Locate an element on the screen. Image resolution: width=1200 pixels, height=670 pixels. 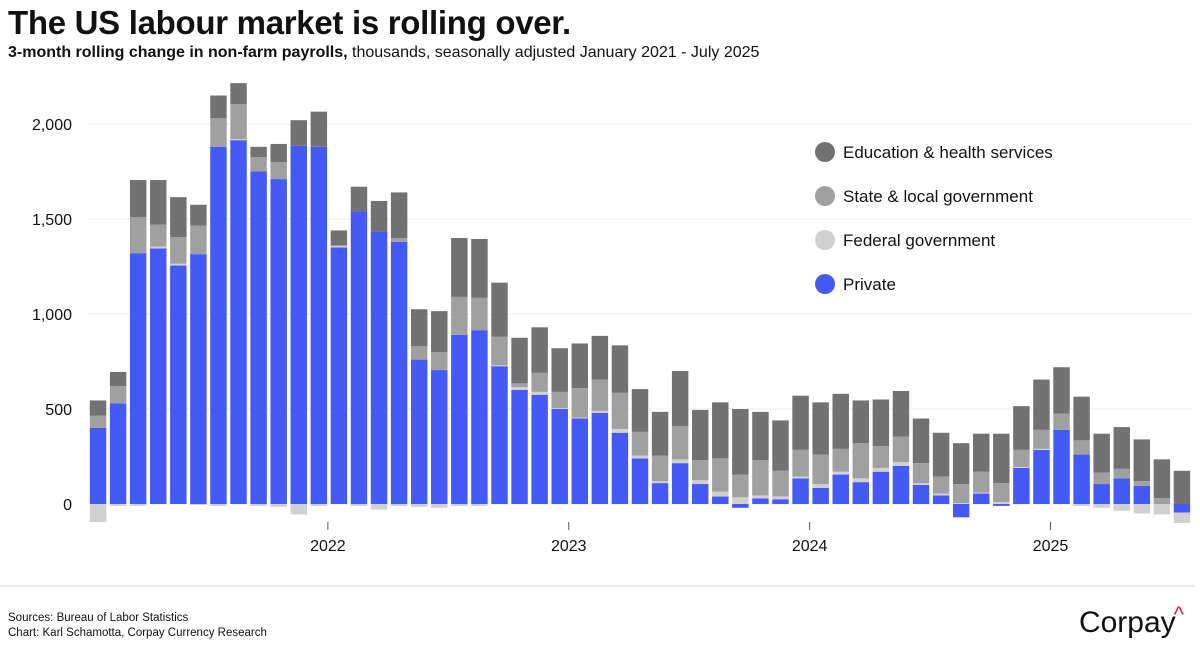
y-tick-label: 0 is located at coordinates (67, 505).